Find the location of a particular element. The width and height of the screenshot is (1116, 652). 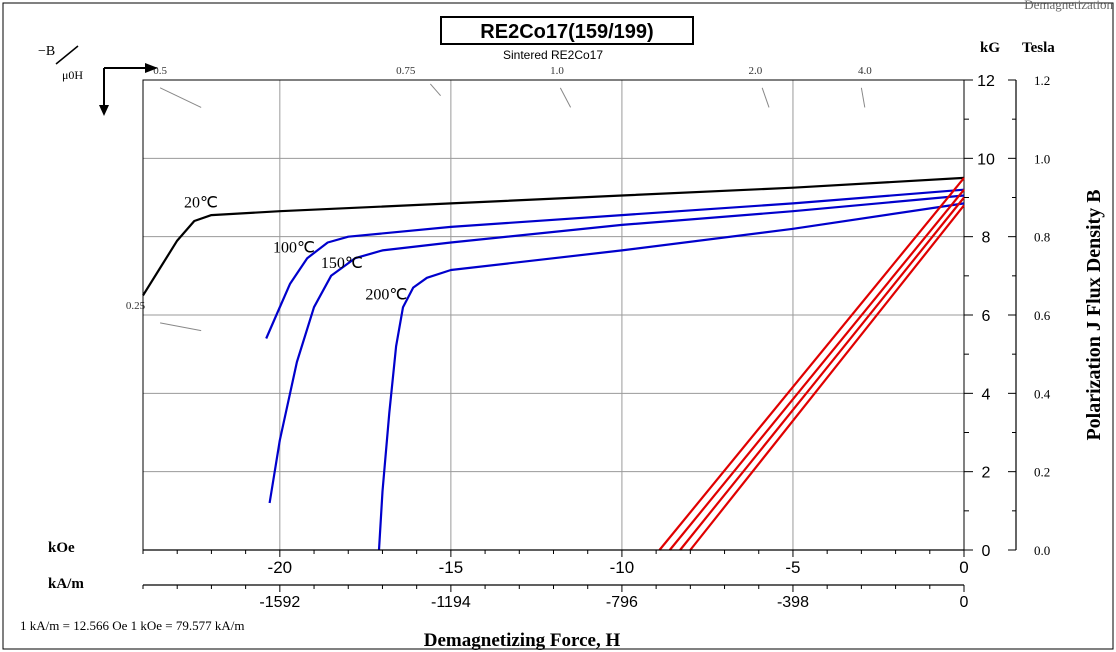

y-tick-label: 12 is located at coordinates (986, 81).